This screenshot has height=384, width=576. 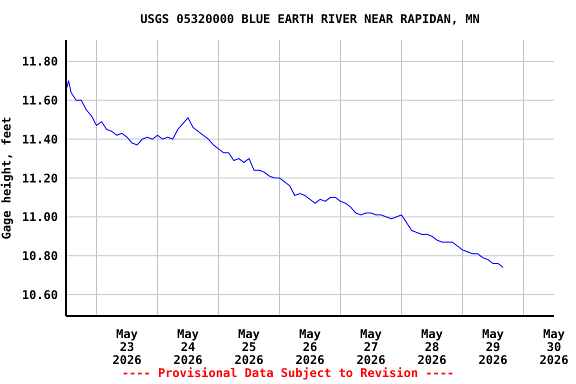 I want to click on text: ---- Provisional Data Subject to Revision ----, so click(x=288, y=373).